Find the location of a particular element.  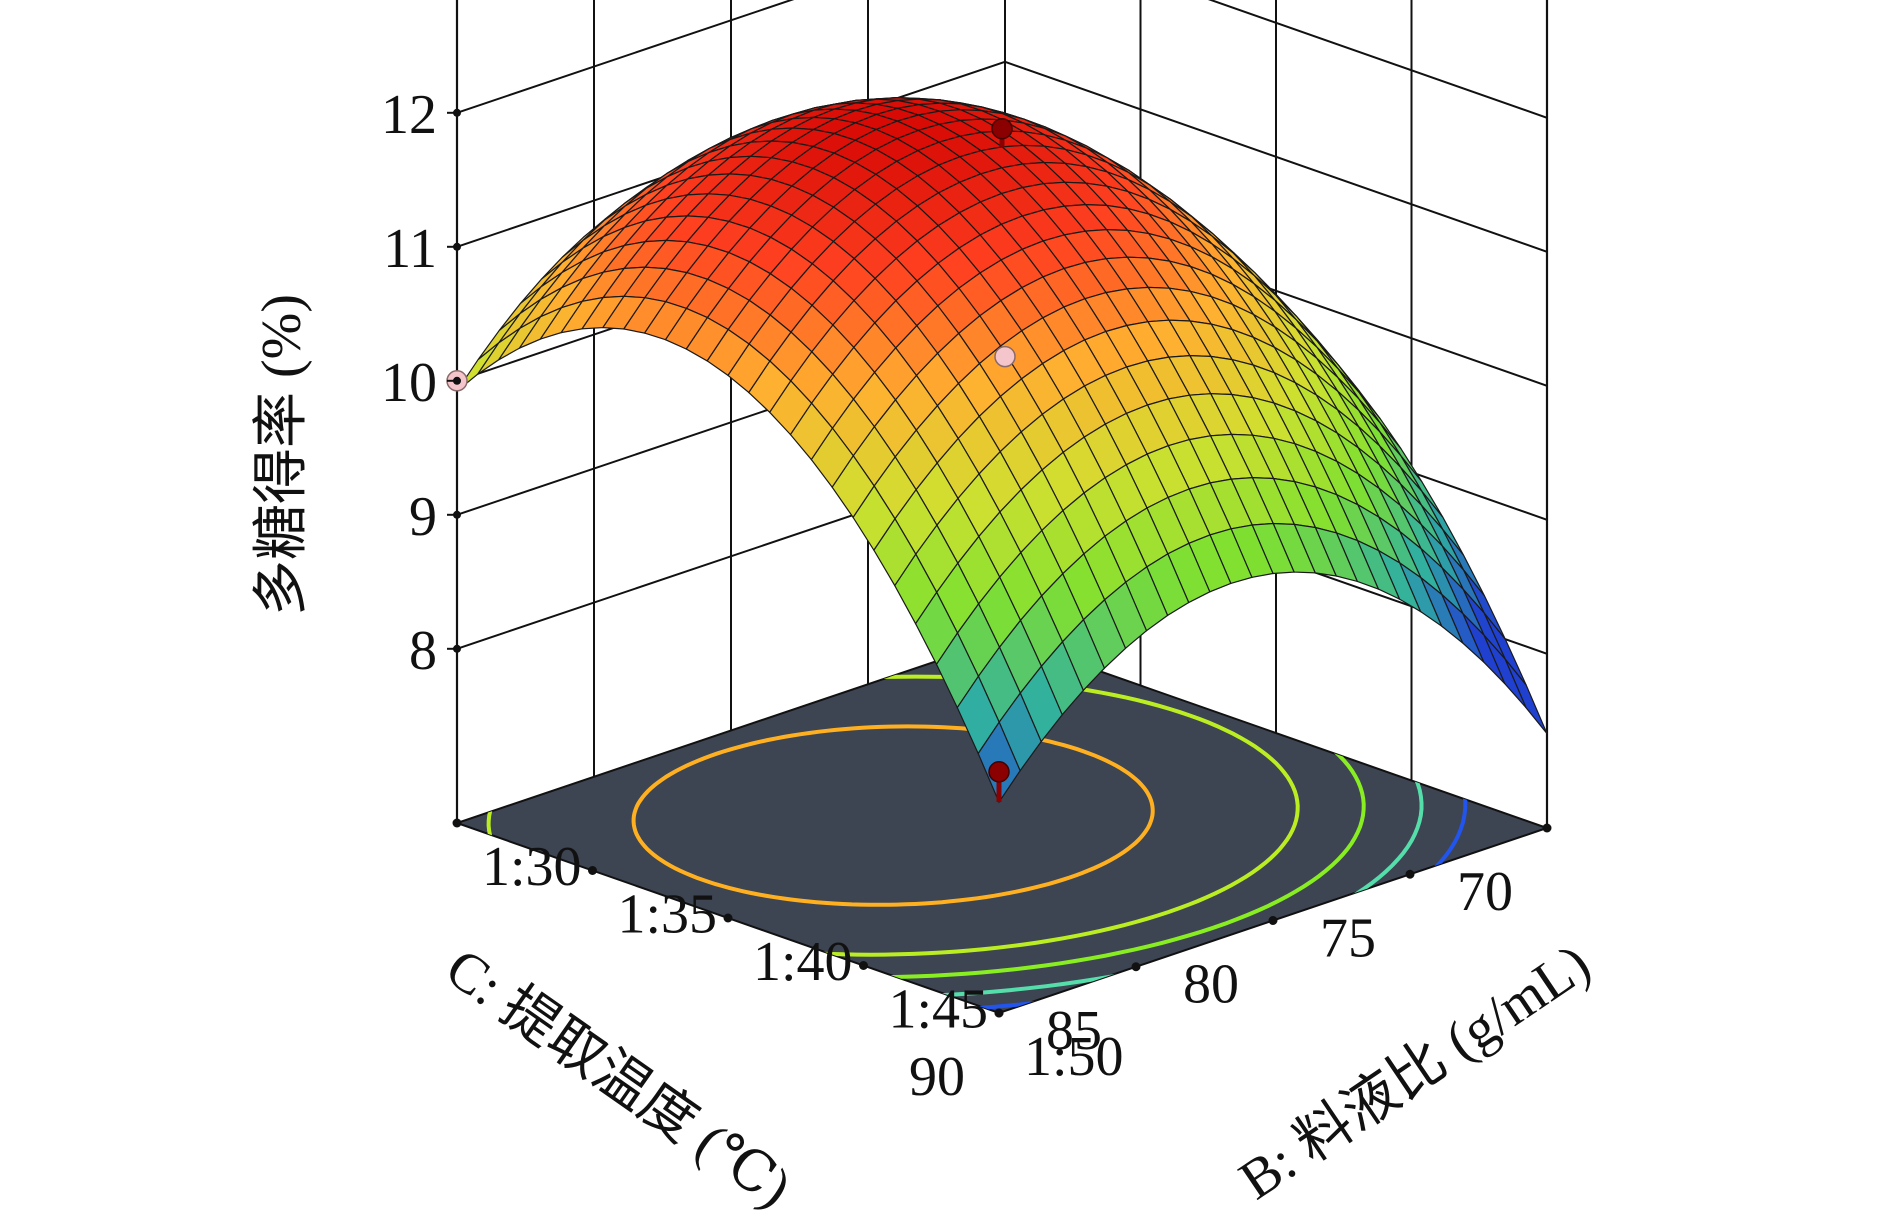

z-tick-label: 9 is located at coordinates (423, 517).